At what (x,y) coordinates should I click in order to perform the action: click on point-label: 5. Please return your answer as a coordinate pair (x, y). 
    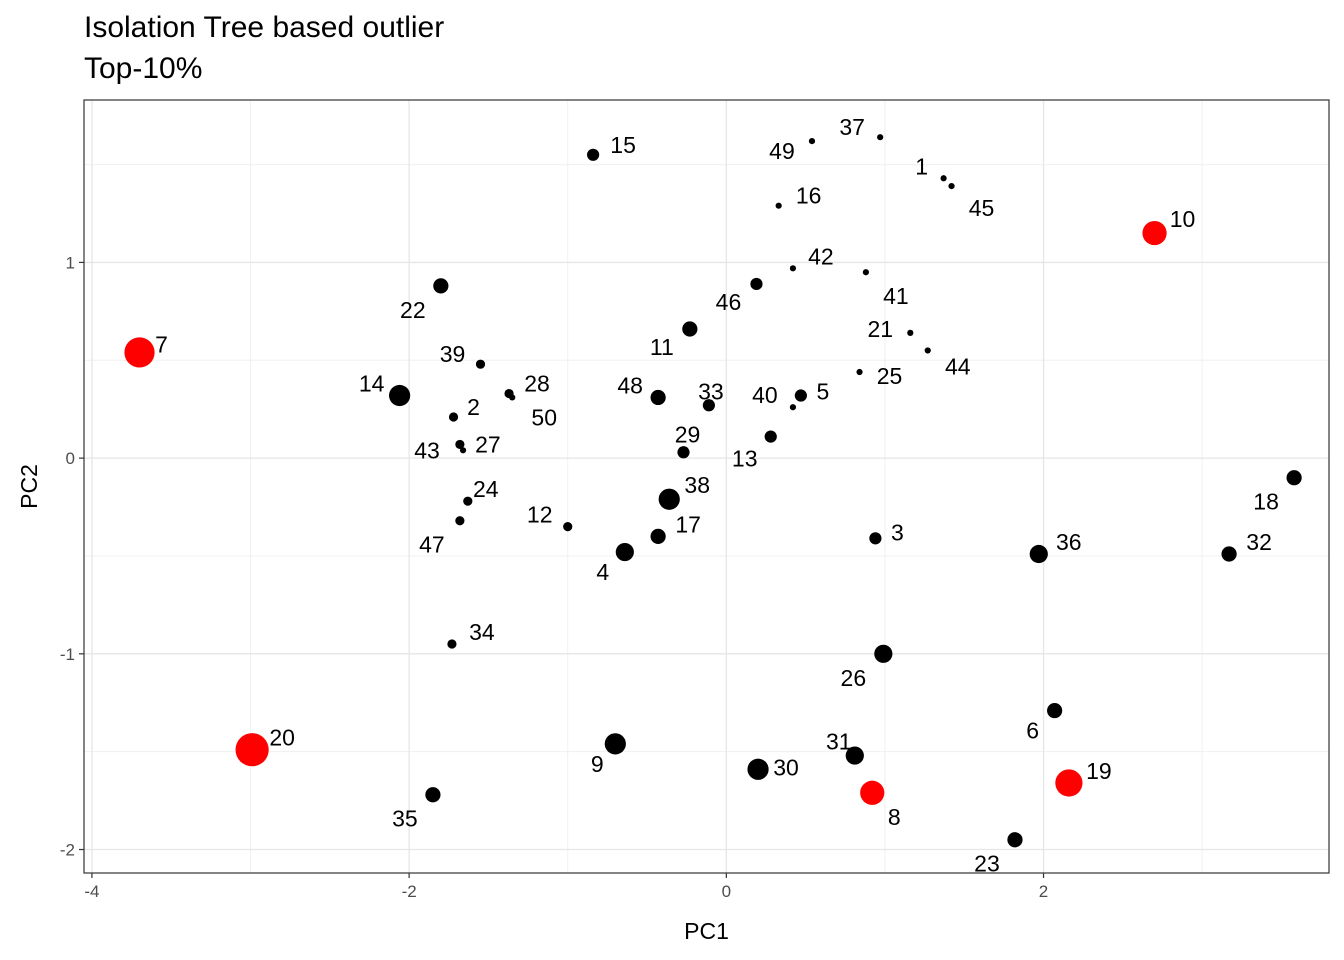
    Looking at the image, I should click on (822, 392).